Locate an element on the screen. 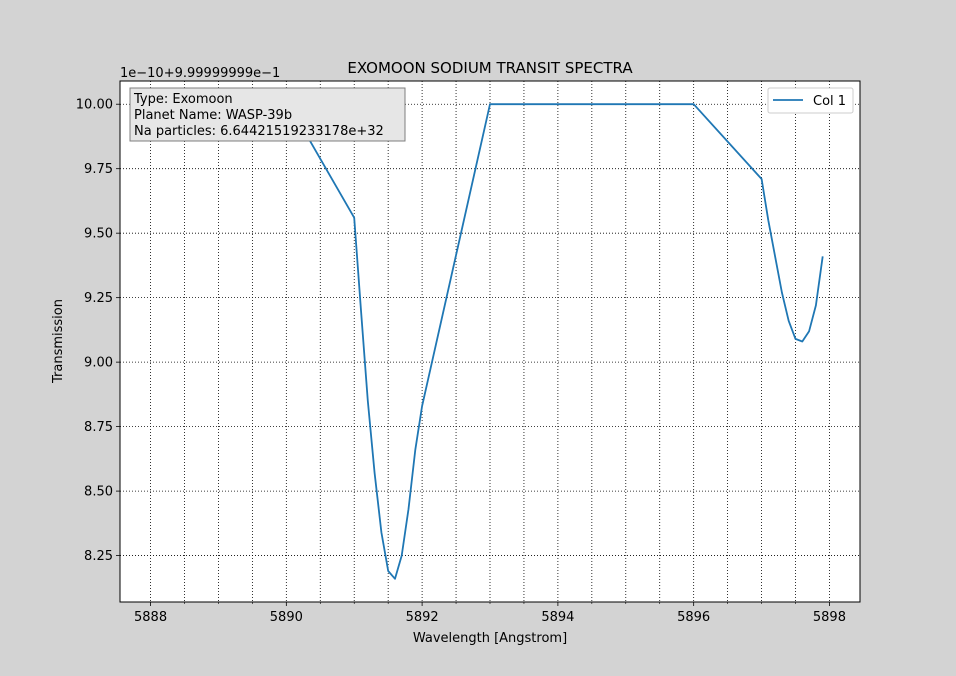  y-tick-label-5: 9.50 is located at coordinates (98, 234).